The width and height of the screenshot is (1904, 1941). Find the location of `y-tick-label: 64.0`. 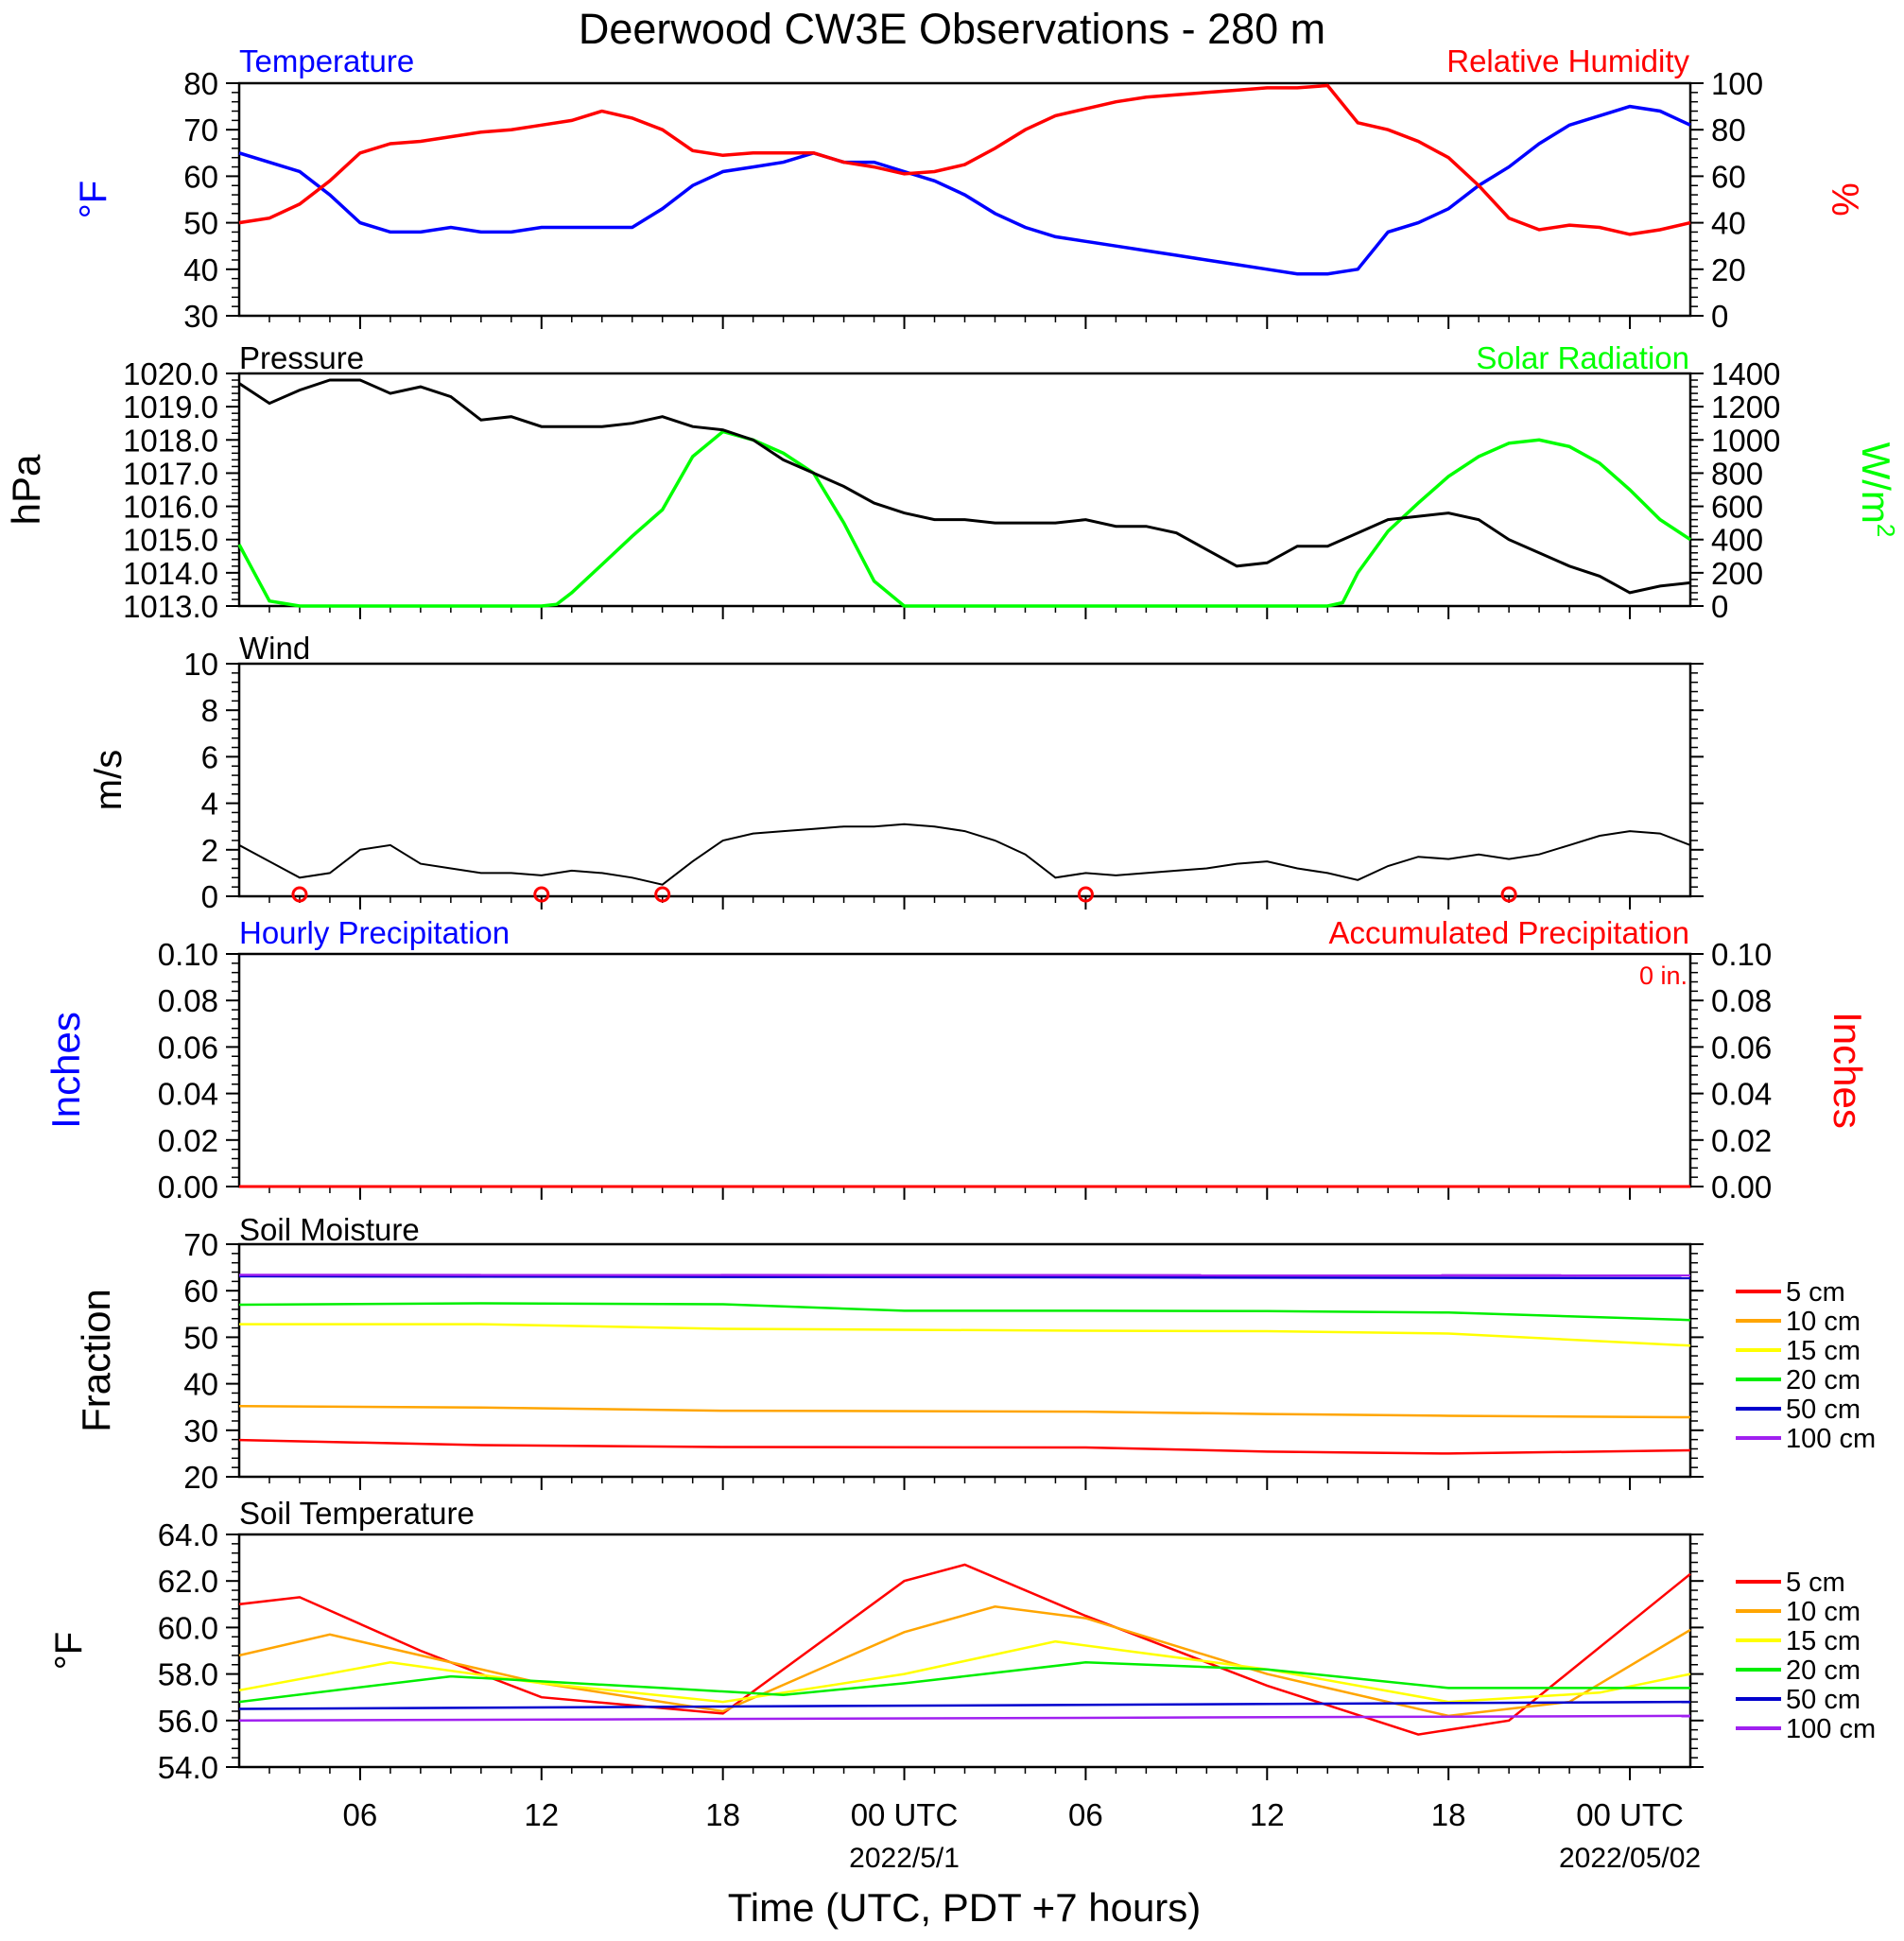

y-tick-label: 64.0 is located at coordinates (188, 1535).